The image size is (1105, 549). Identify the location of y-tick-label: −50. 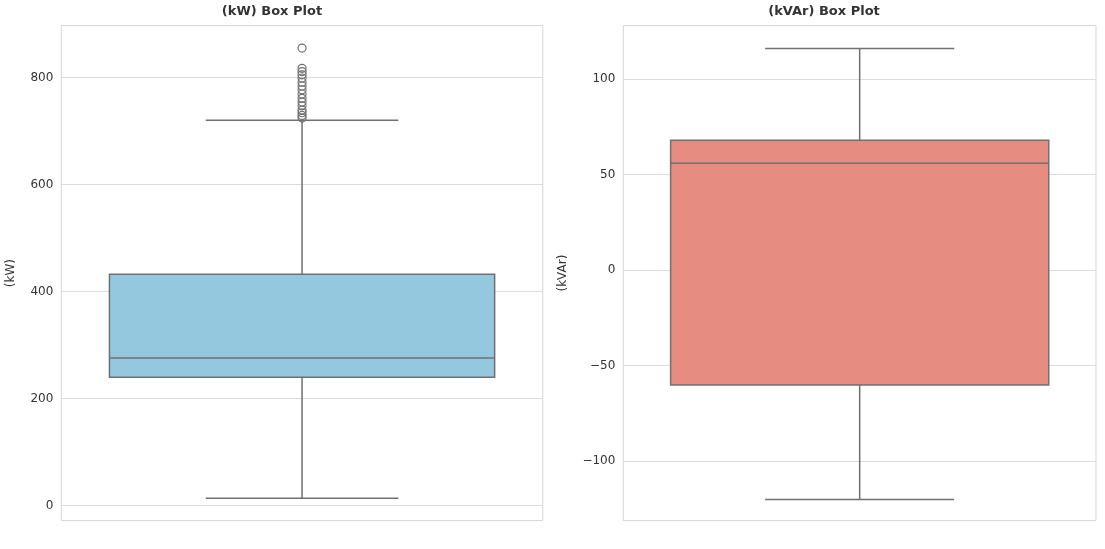
(603, 364).